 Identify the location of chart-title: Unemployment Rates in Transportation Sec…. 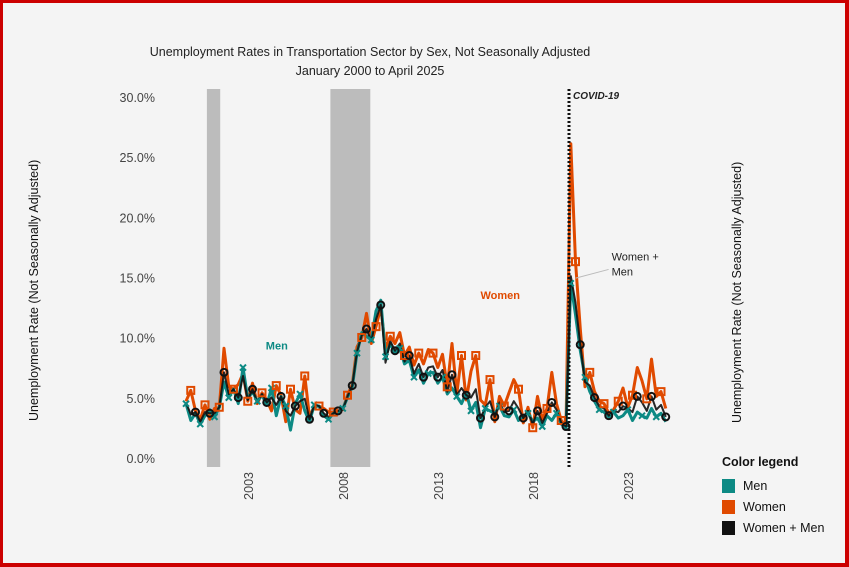
(370, 52).